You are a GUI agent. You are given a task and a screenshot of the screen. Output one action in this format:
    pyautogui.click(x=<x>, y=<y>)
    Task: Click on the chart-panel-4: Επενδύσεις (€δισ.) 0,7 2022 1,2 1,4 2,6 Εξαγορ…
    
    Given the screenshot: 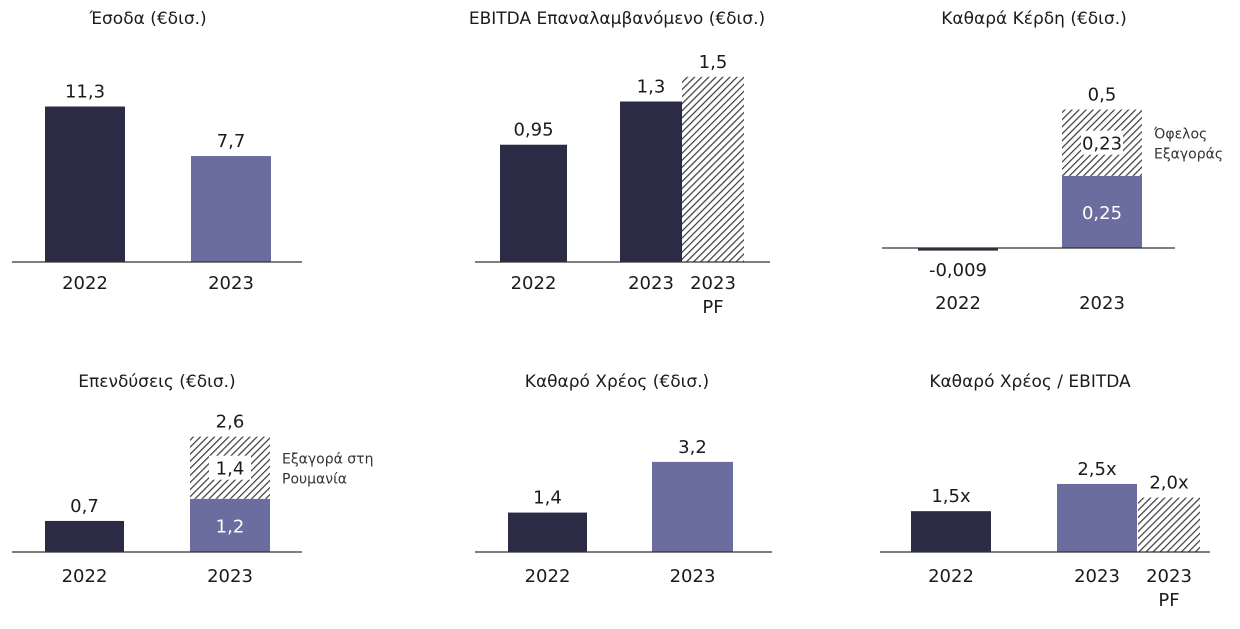 What is the action you would take?
    pyautogui.click(x=192, y=479)
    